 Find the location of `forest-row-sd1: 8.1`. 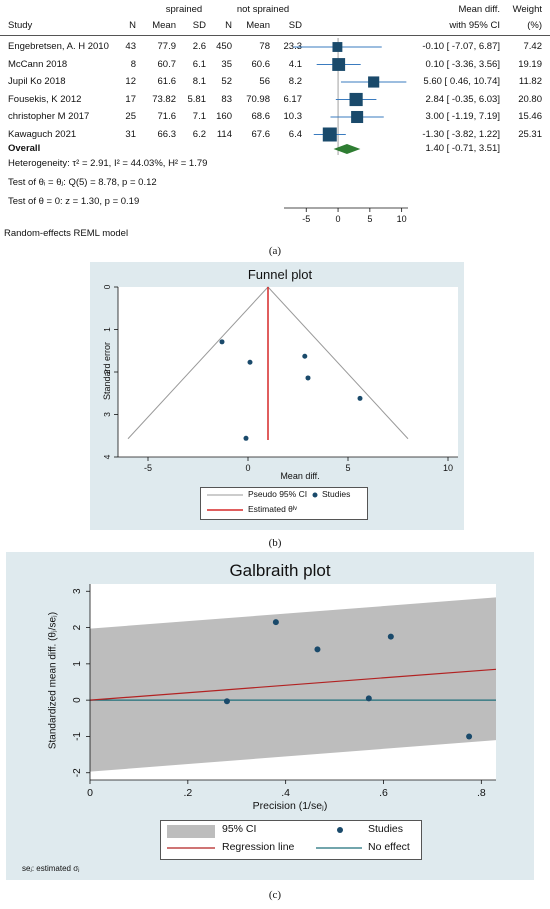

forest-row-sd1: 8.1 is located at coordinates (199, 81).